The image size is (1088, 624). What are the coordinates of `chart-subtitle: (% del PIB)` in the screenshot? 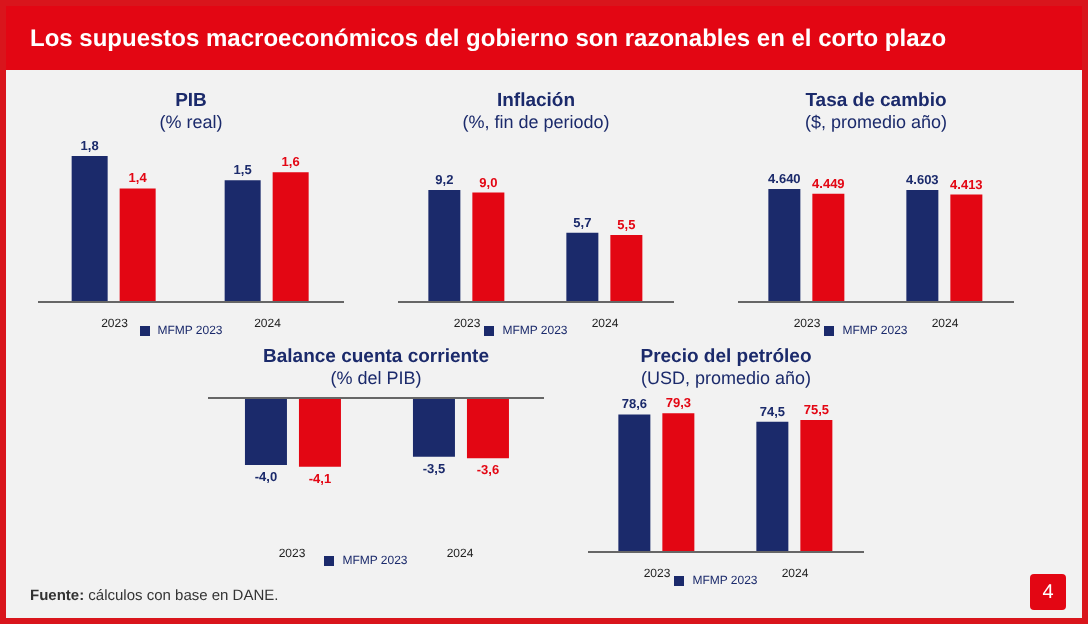 It's located at (376, 378).